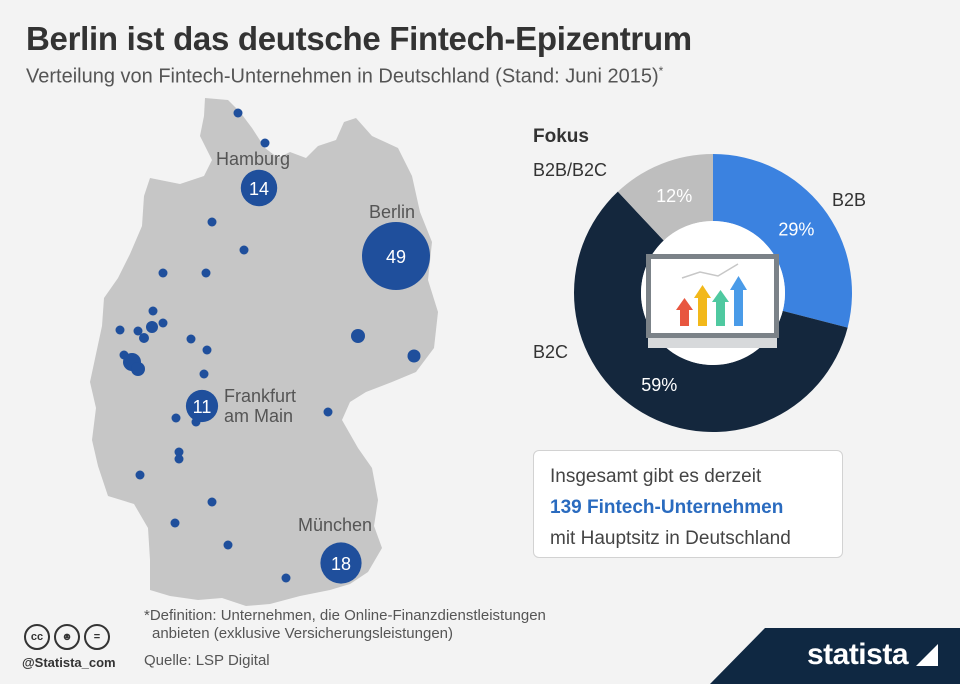 This screenshot has width=960, height=684. I want to click on bar-arrows-icon, so click(711, 301).